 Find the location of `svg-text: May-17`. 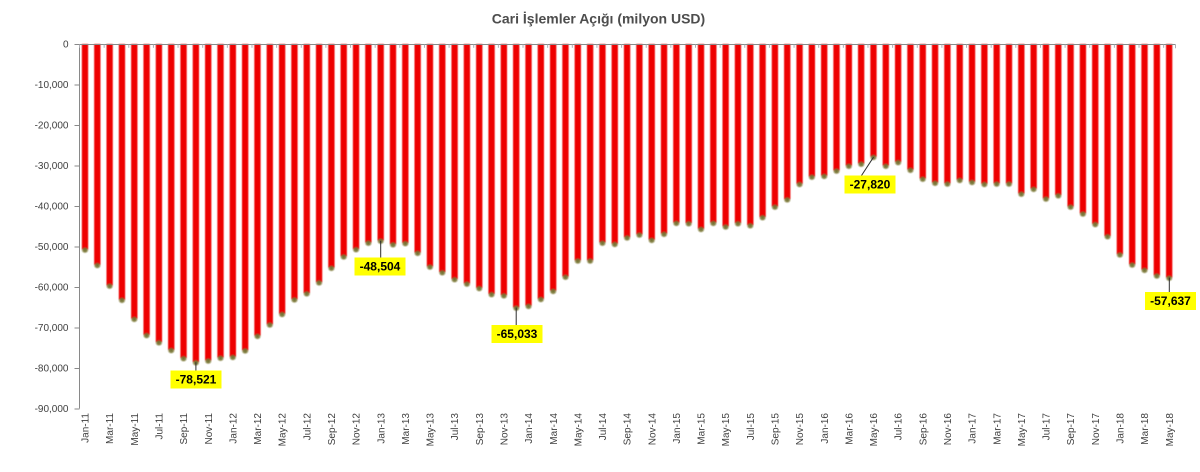

svg-text: May-17 is located at coordinates (1022, 430).